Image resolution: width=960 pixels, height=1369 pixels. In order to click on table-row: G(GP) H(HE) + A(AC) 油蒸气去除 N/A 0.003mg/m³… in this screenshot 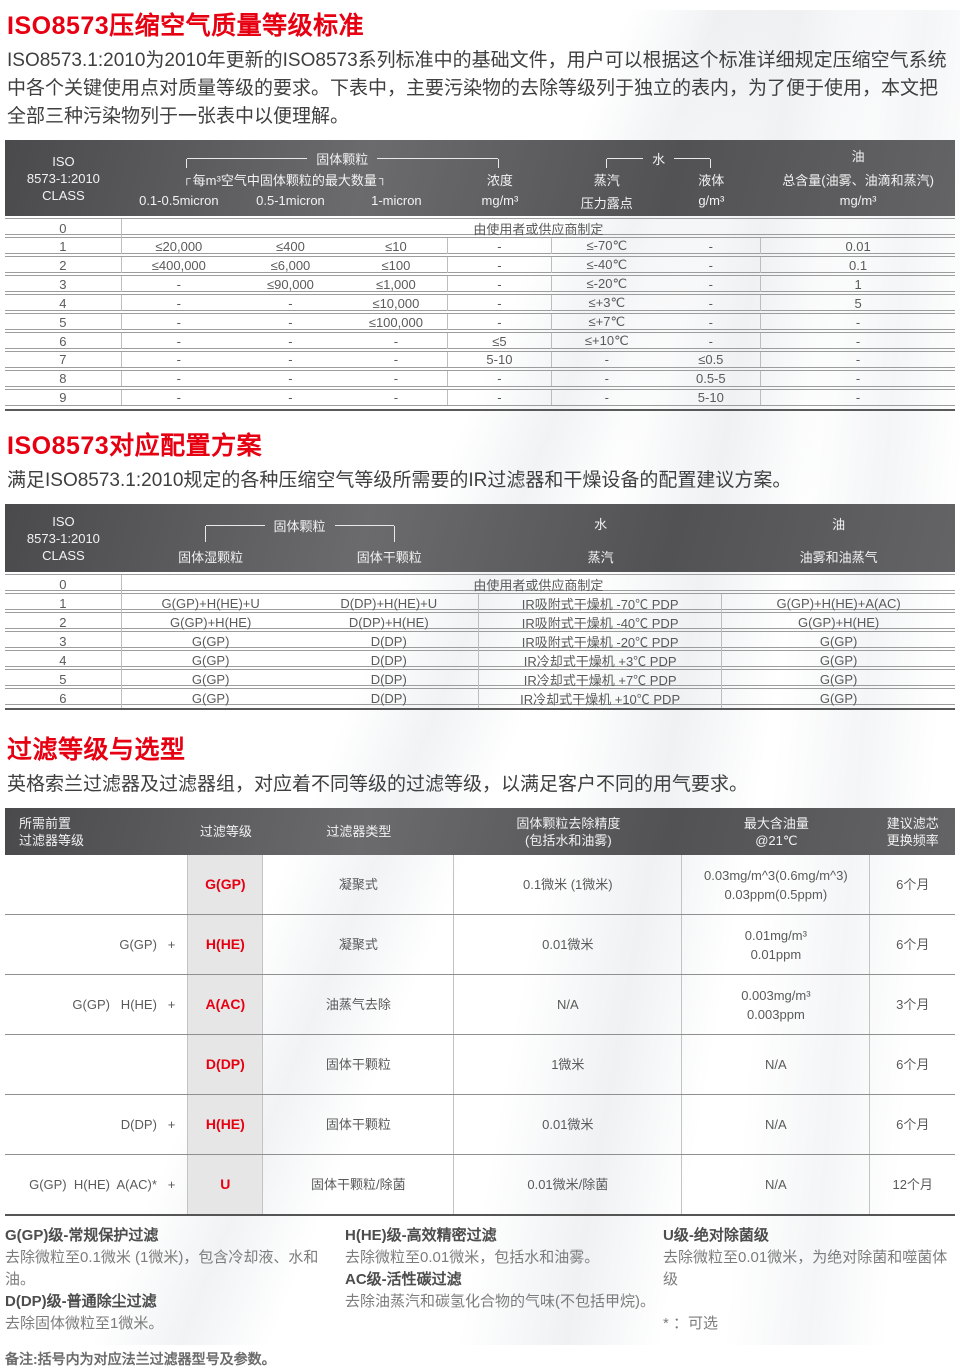, I will do `click(480, 1005)`.